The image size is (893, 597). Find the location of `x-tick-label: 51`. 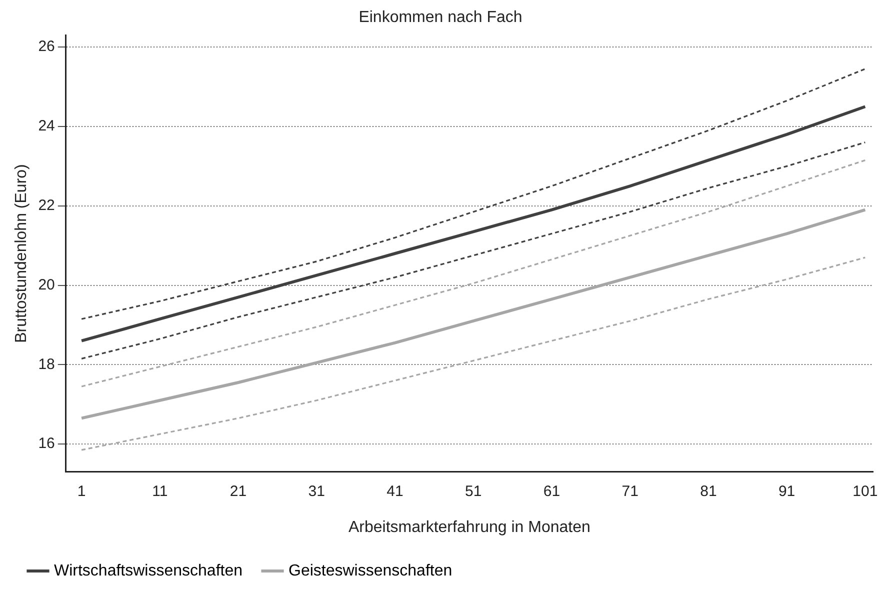

x-tick-label: 51 is located at coordinates (473, 491).